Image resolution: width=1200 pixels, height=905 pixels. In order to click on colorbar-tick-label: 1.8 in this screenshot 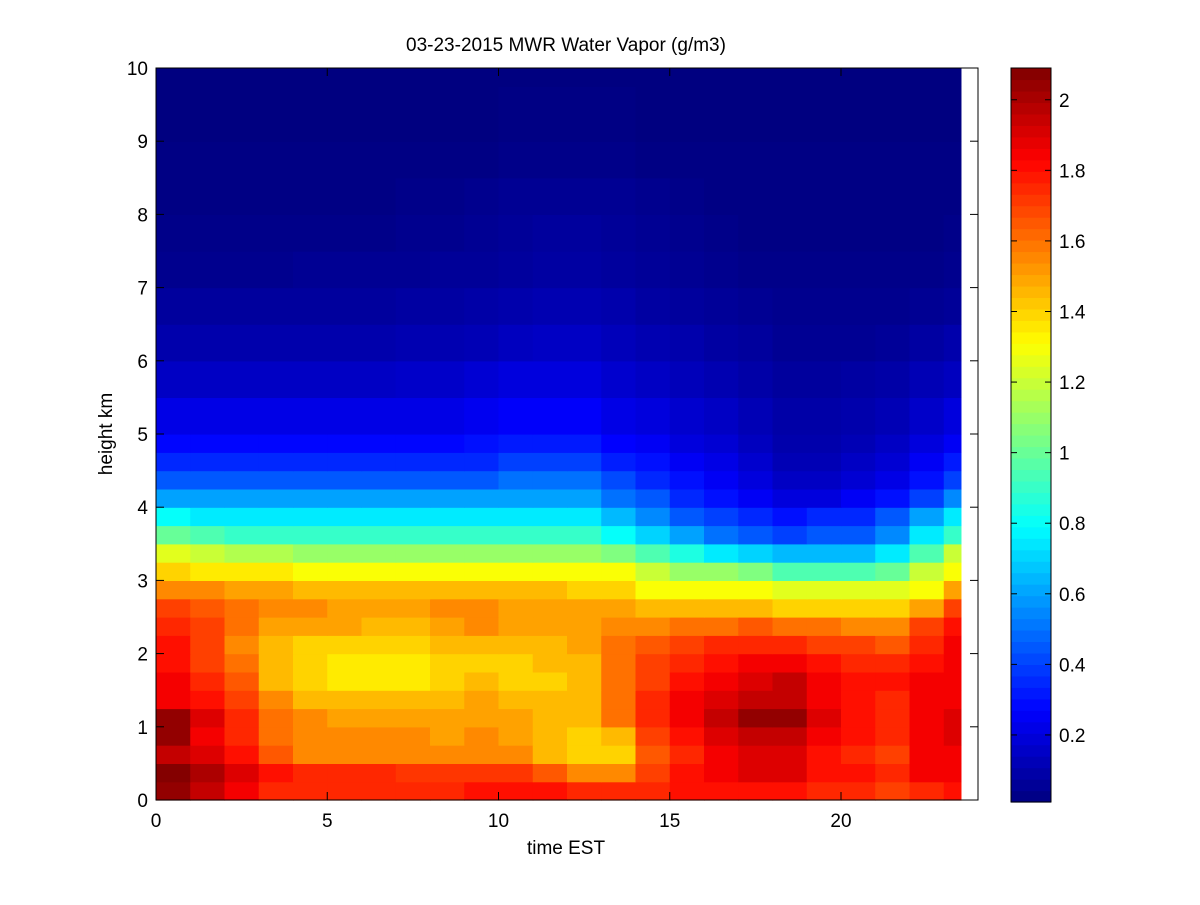, I will do `click(1072, 171)`.